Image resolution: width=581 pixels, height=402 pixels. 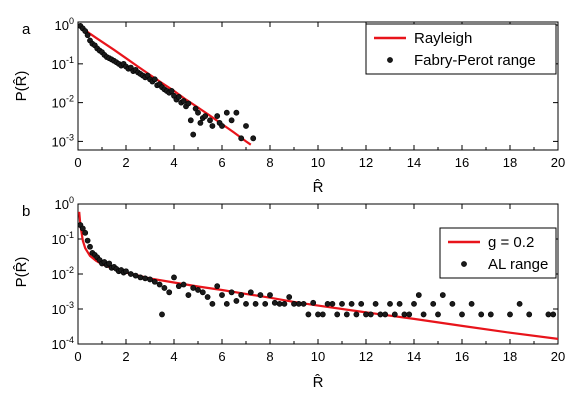 What do you see at coordinates (165, 85) in the screenshot?
I see `series-line-rayleigh` at bounding box center [165, 85].